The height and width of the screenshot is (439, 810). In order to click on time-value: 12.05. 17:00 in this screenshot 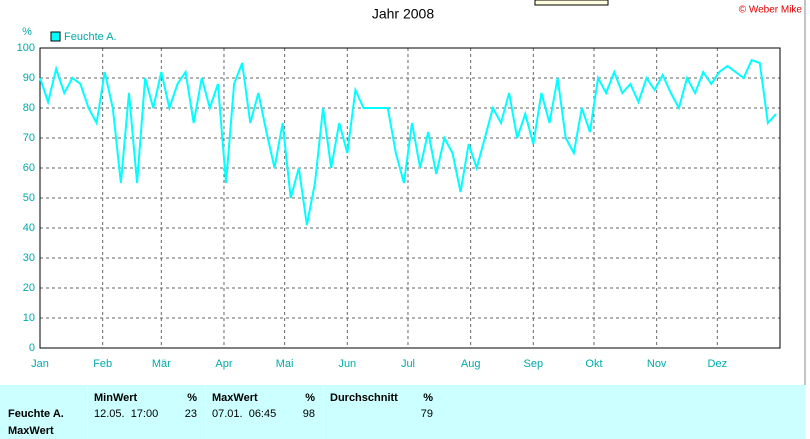, I will do `click(126, 414)`.